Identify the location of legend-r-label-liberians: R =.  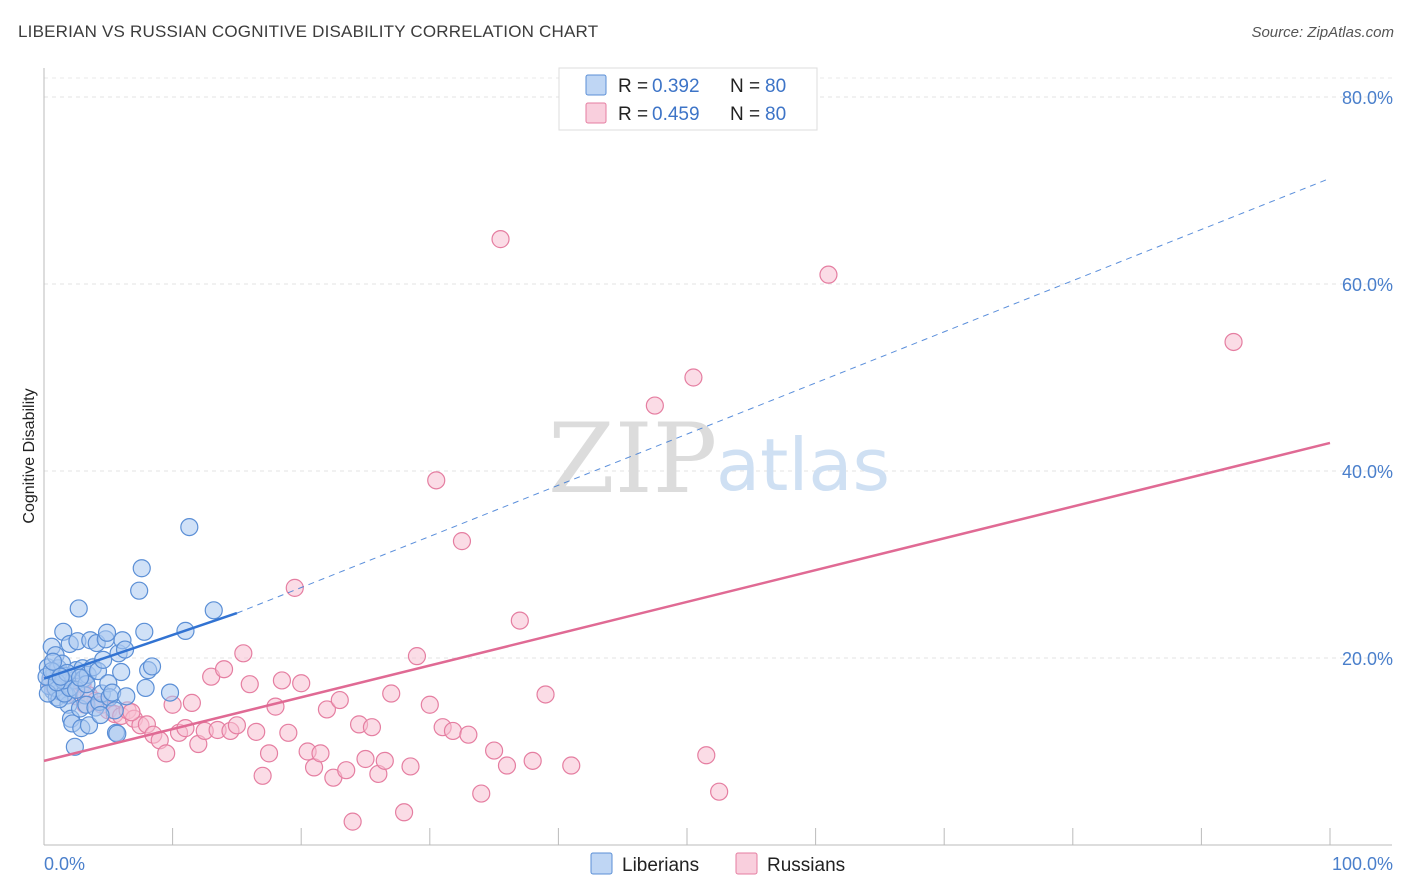
(633, 86).